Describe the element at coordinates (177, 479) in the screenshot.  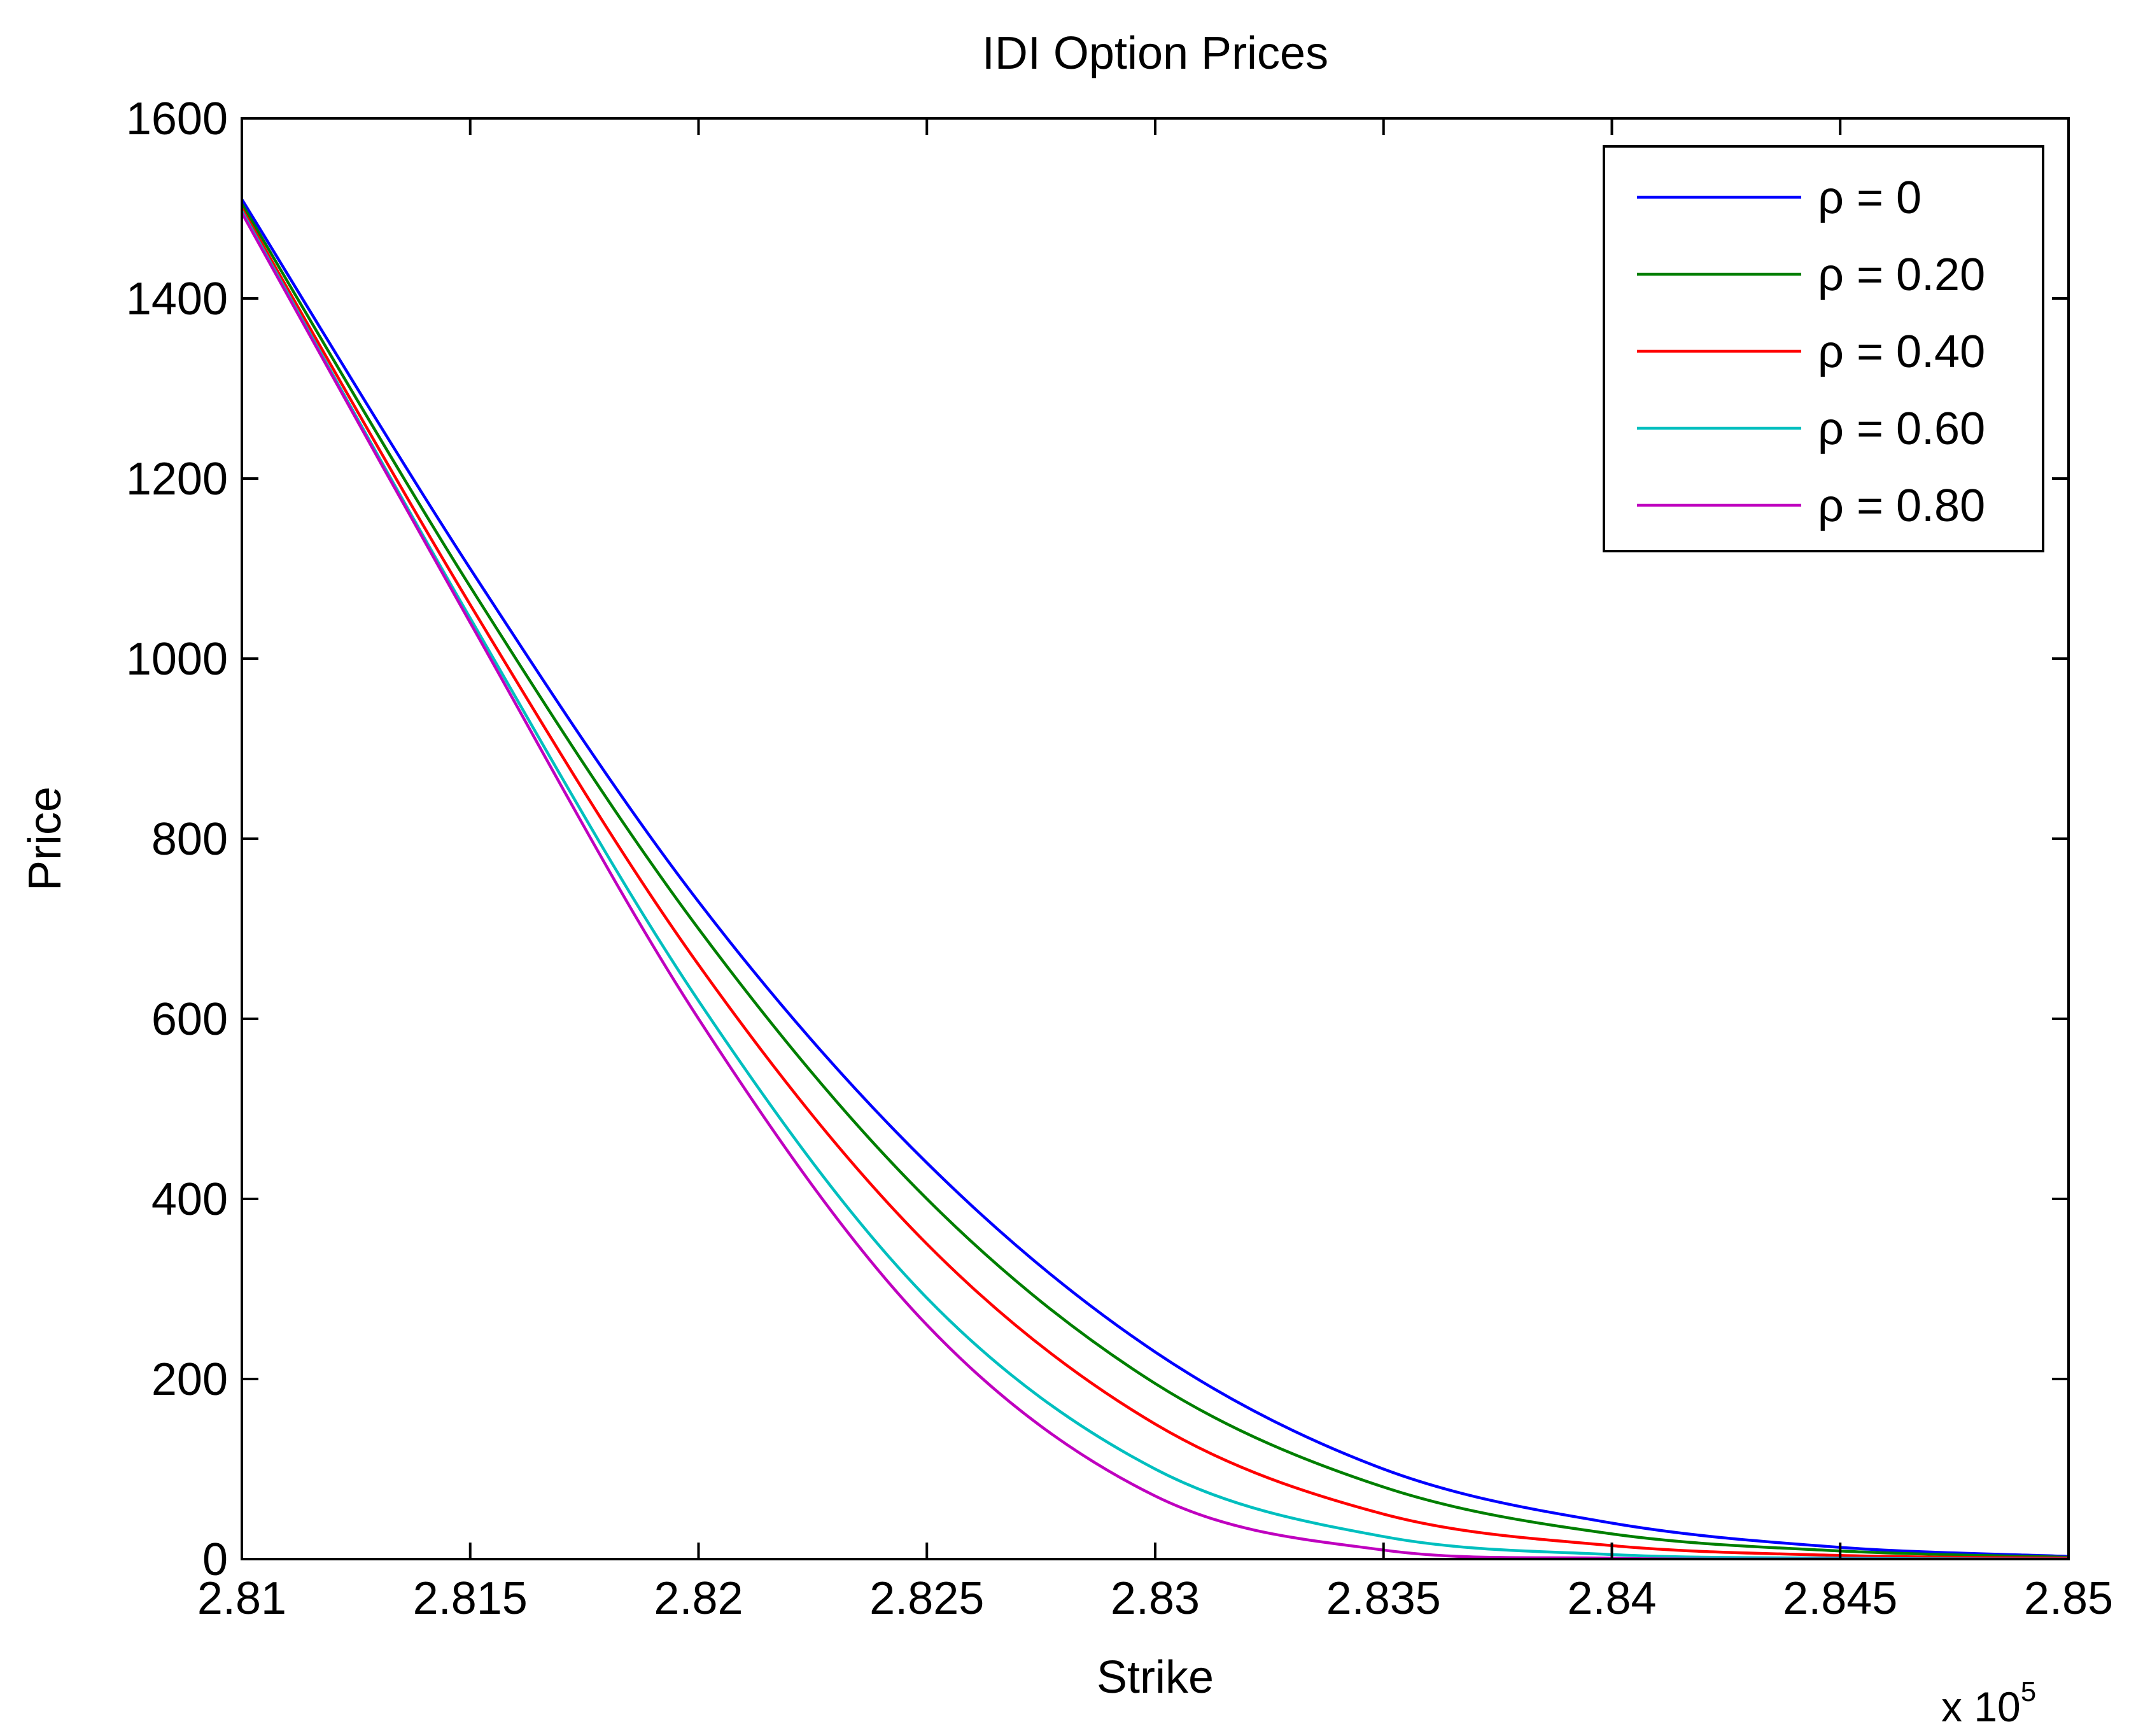
I see `y-tick-label: 1200` at that location.